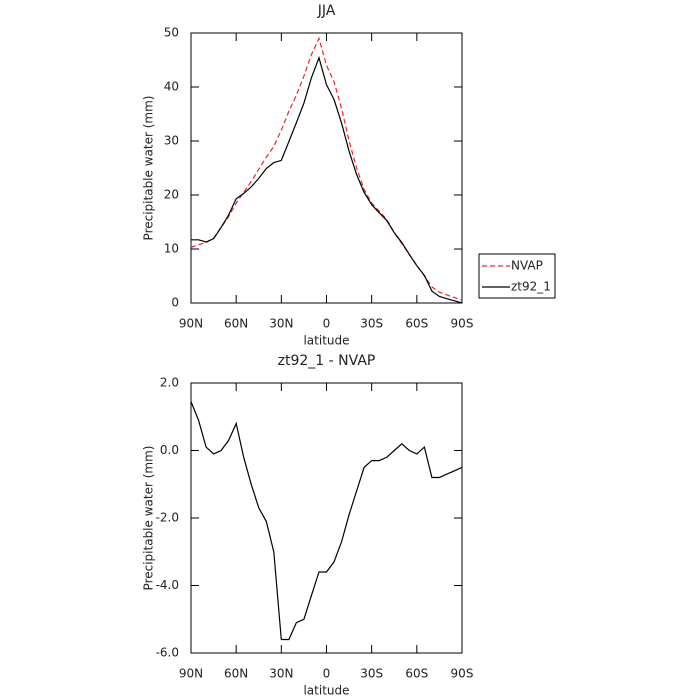  Describe the element at coordinates (171, 87) in the screenshot. I see `y-tick-label: 40` at that location.